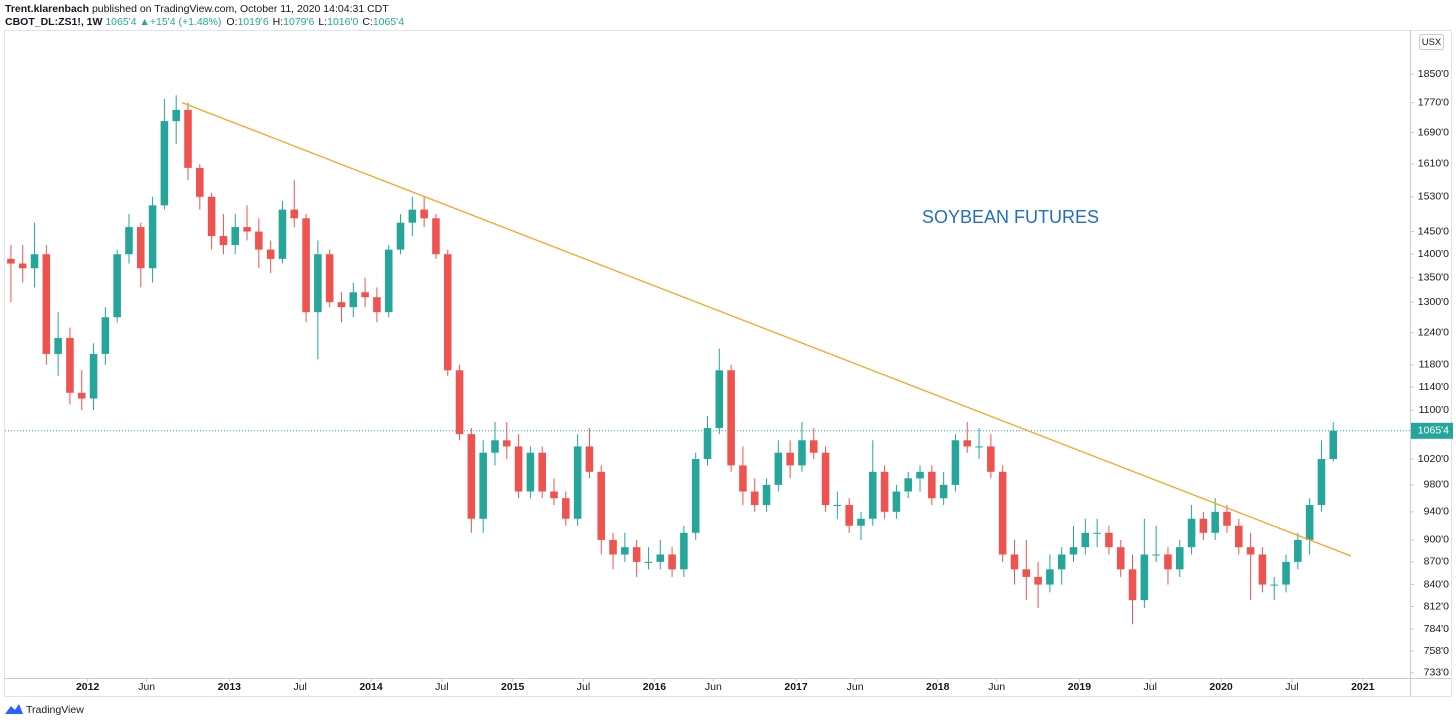 This screenshot has height=723, width=1456. I want to click on ohlc-value: 1019'6, so click(252, 22).